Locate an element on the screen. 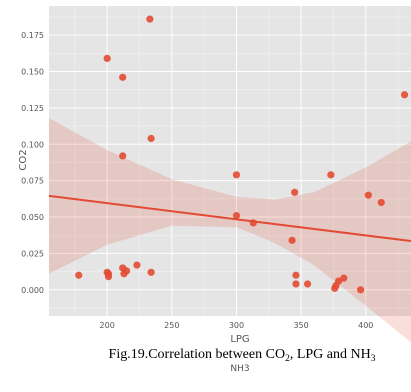 This screenshot has width=411, height=392. y-axis-label: CO2 is located at coordinates (28, 160).